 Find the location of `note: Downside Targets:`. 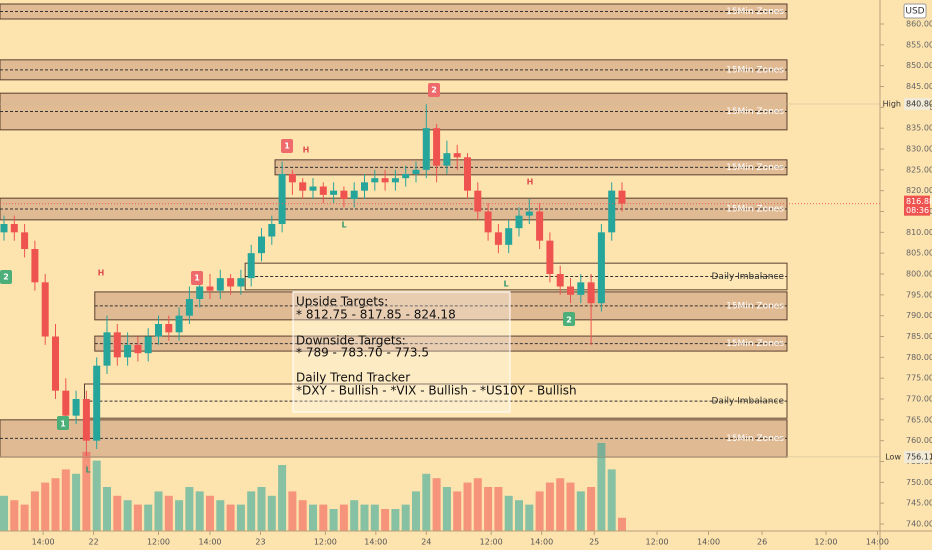

note: Downside Targets: is located at coordinates (351, 341).